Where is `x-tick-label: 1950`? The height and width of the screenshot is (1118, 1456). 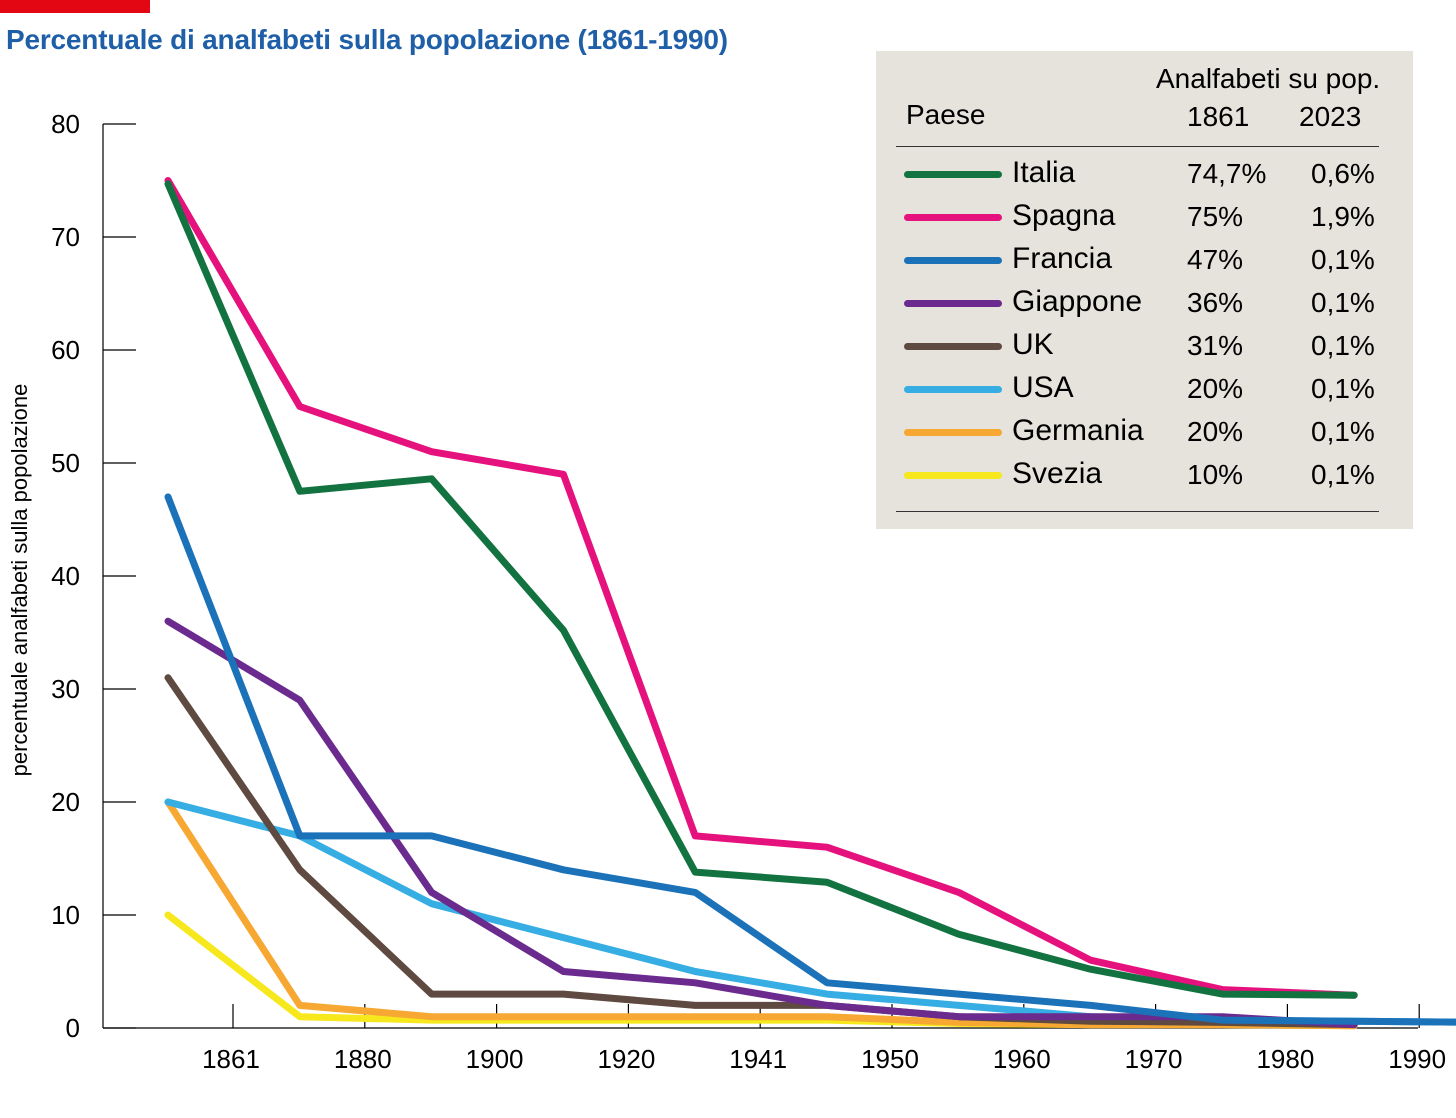 x-tick-label: 1950 is located at coordinates (890, 1059).